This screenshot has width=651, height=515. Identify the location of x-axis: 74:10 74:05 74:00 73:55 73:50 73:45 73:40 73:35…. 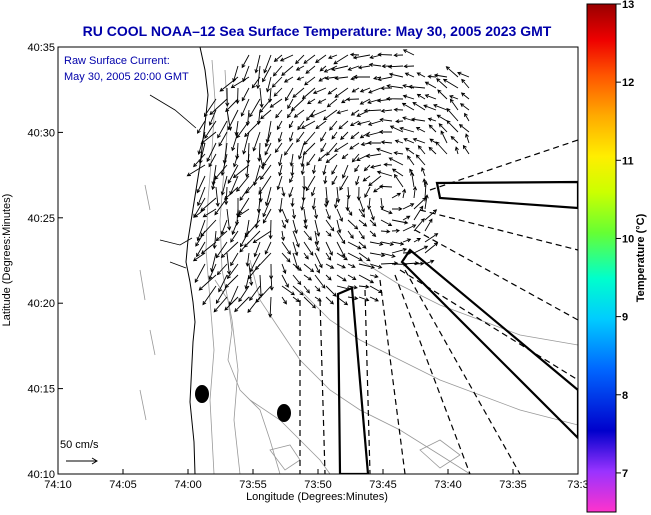
(316, 480).